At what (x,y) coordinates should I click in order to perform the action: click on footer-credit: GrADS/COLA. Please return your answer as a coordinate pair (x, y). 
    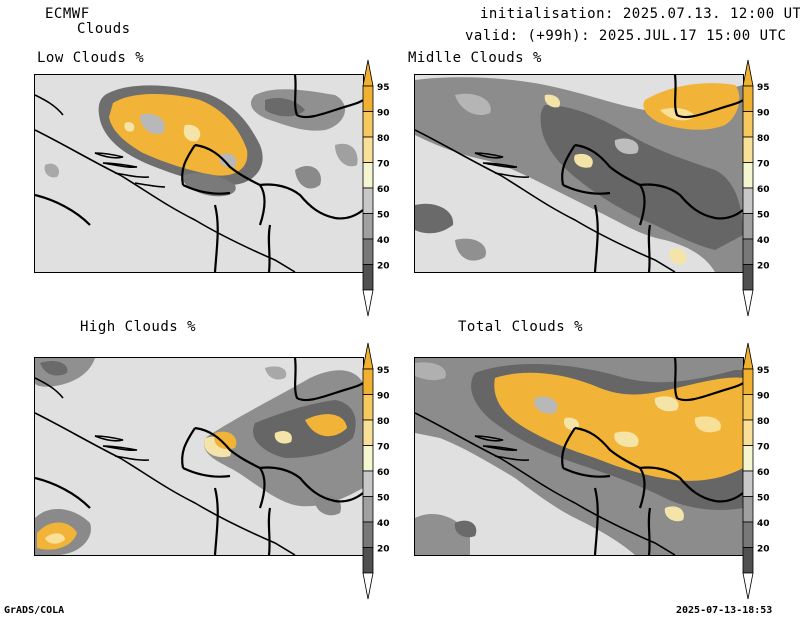
    Looking at the image, I should click on (34, 610).